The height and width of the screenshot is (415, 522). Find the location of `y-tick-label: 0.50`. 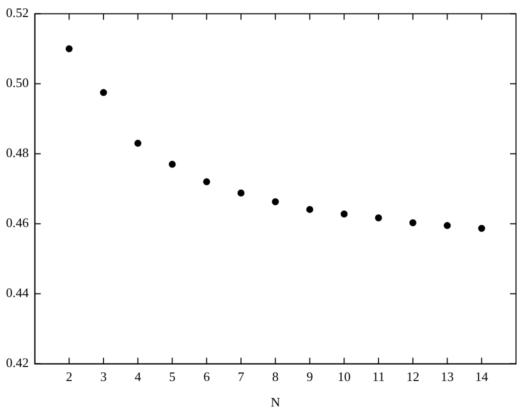

y-tick-label: 0.50 is located at coordinates (17, 82).